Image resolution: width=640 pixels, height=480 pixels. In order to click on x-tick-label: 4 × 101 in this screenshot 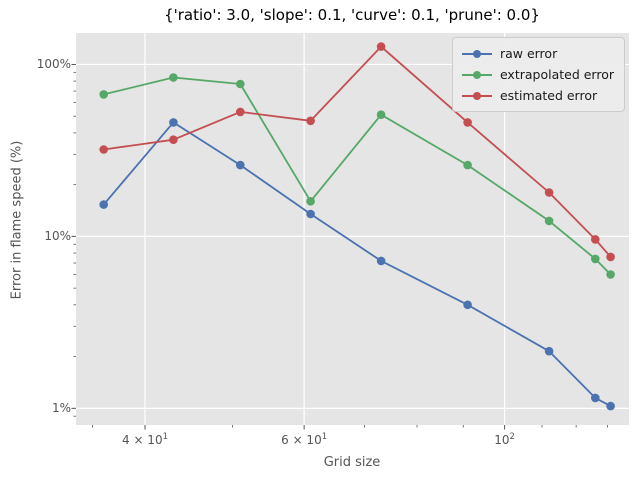, I will do `click(145, 439)`.